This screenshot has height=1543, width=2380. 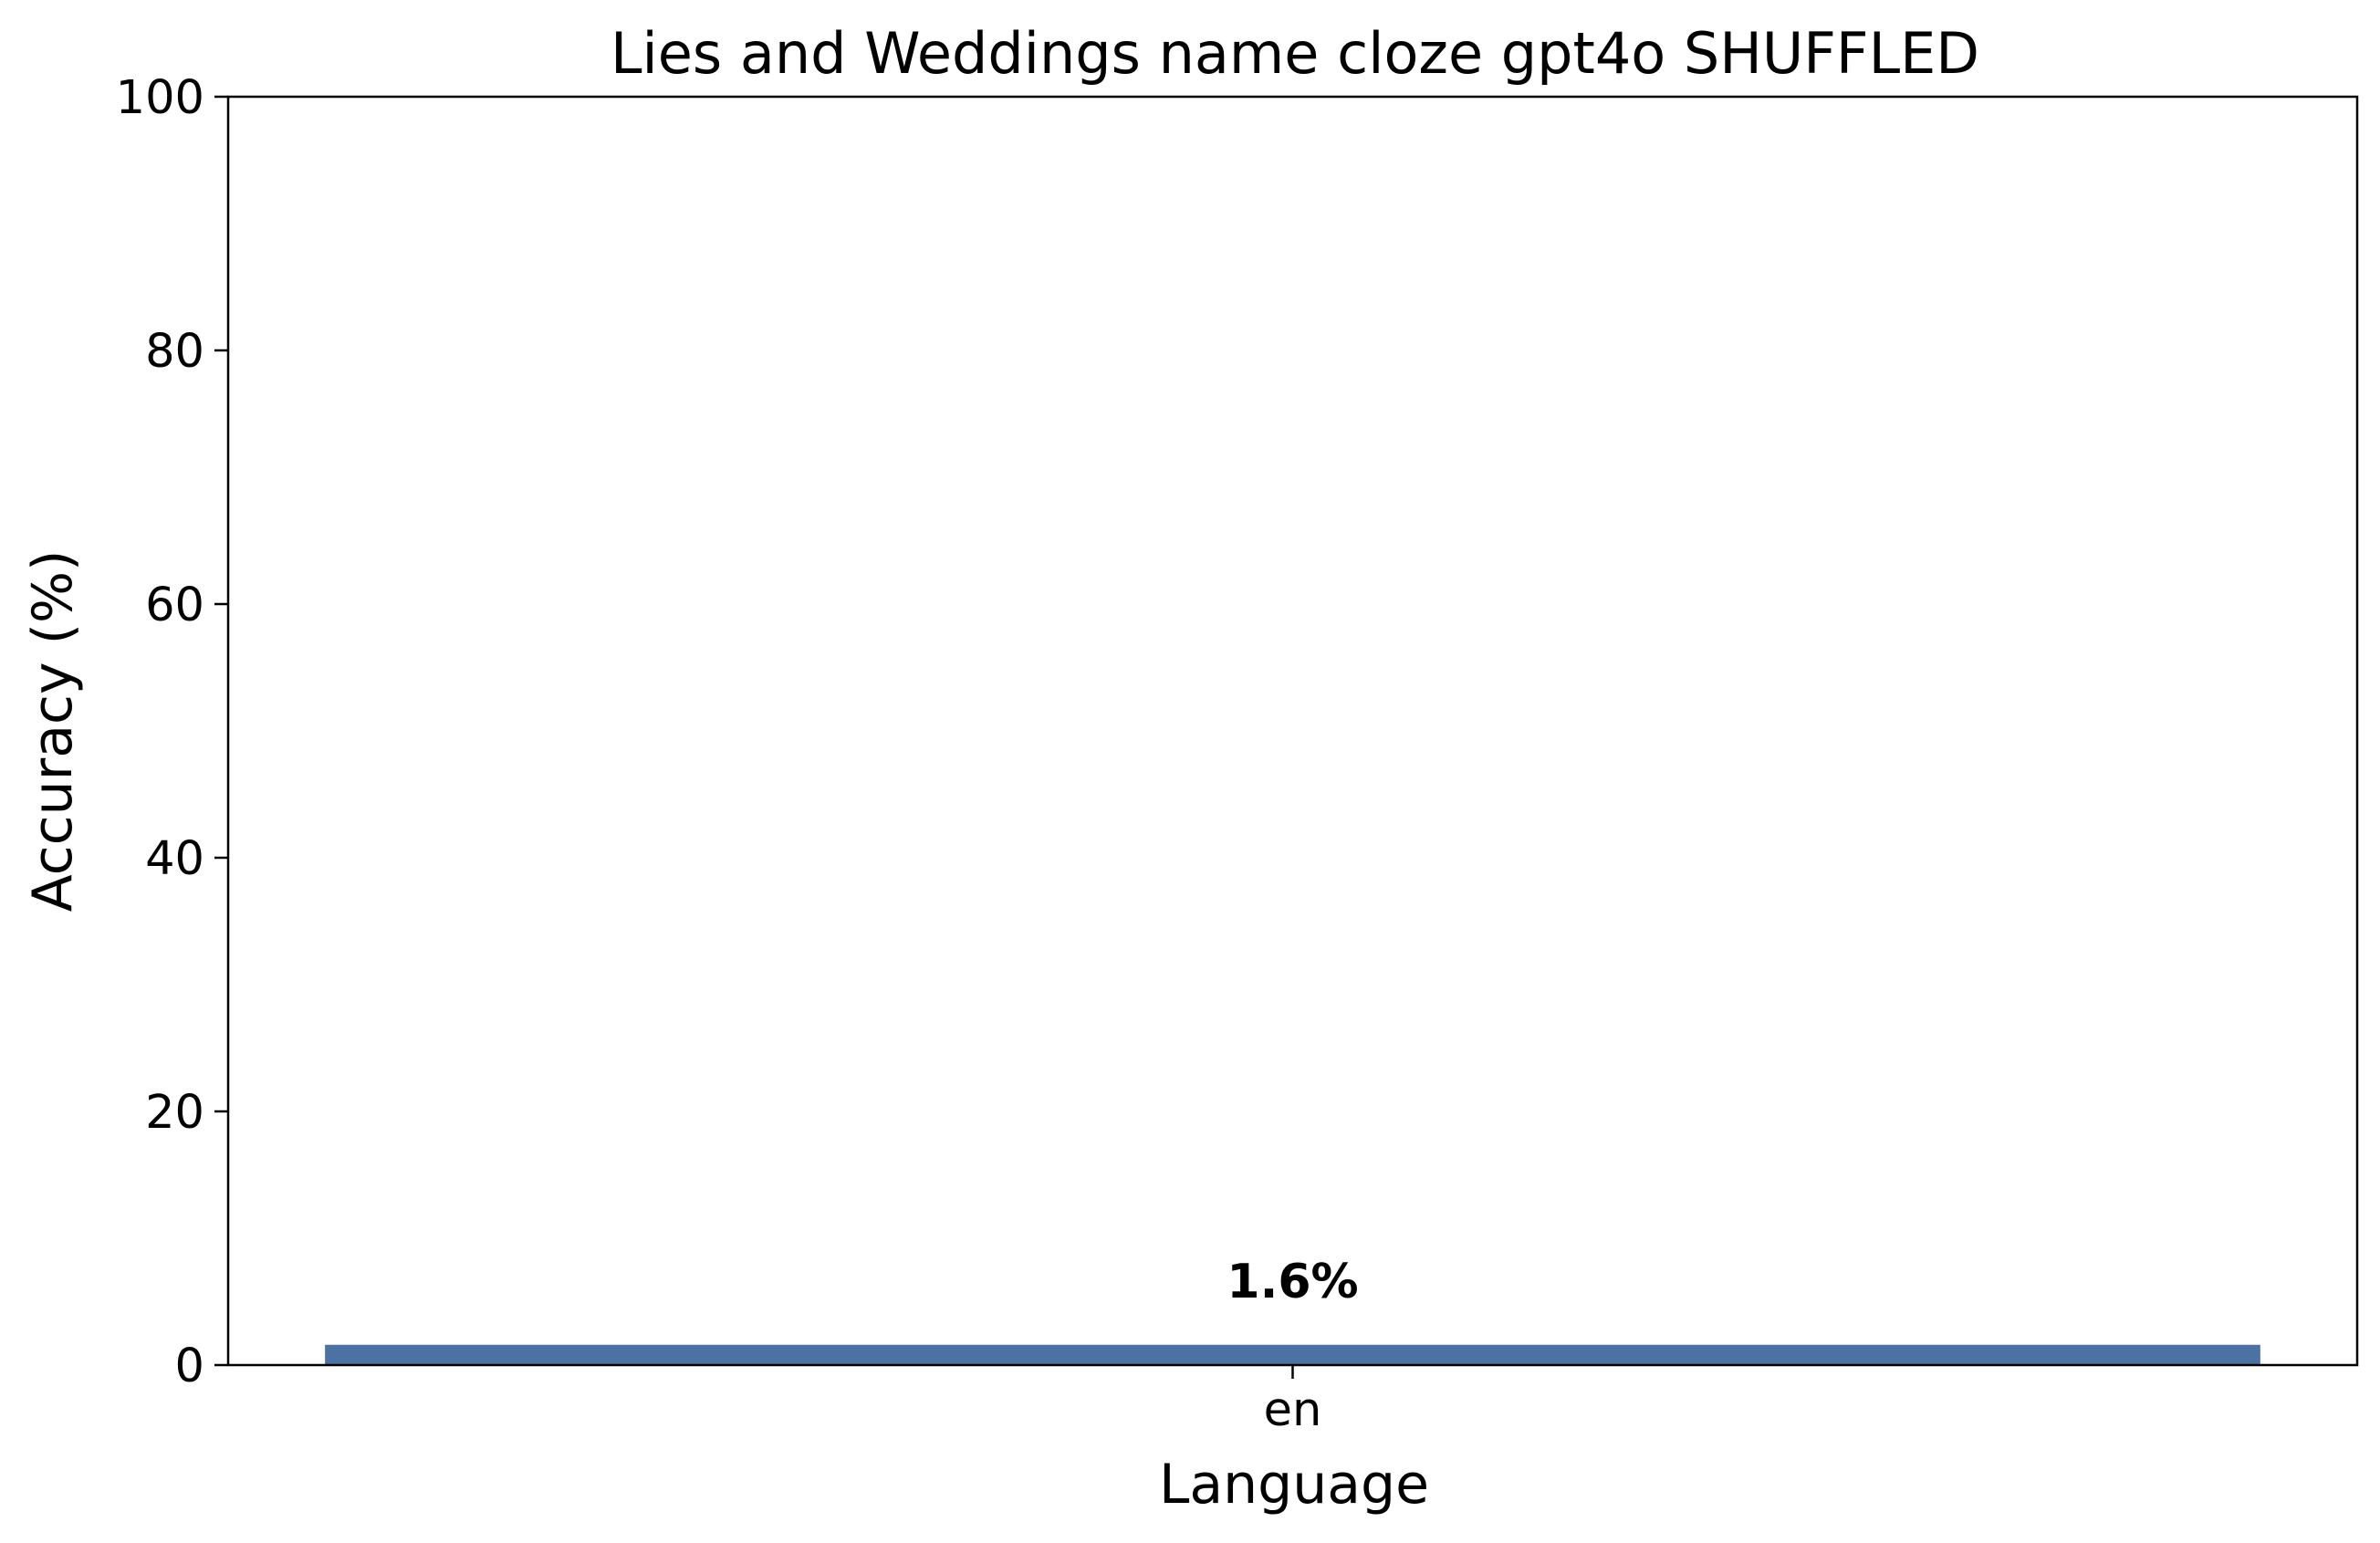 I want to click on y-tick-label: 0, so click(x=189, y=1366).